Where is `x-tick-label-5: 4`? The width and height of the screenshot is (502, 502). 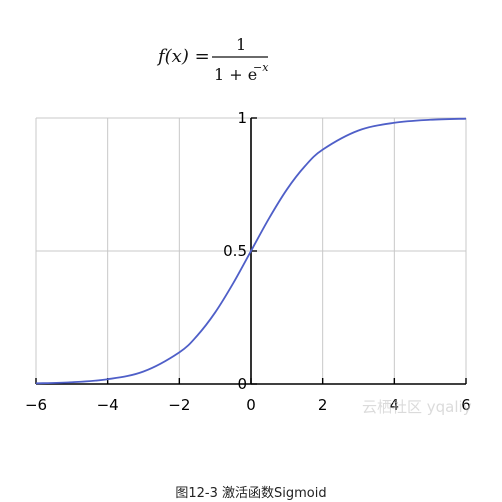
x-tick-label-5: 4 is located at coordinates (395, 405).